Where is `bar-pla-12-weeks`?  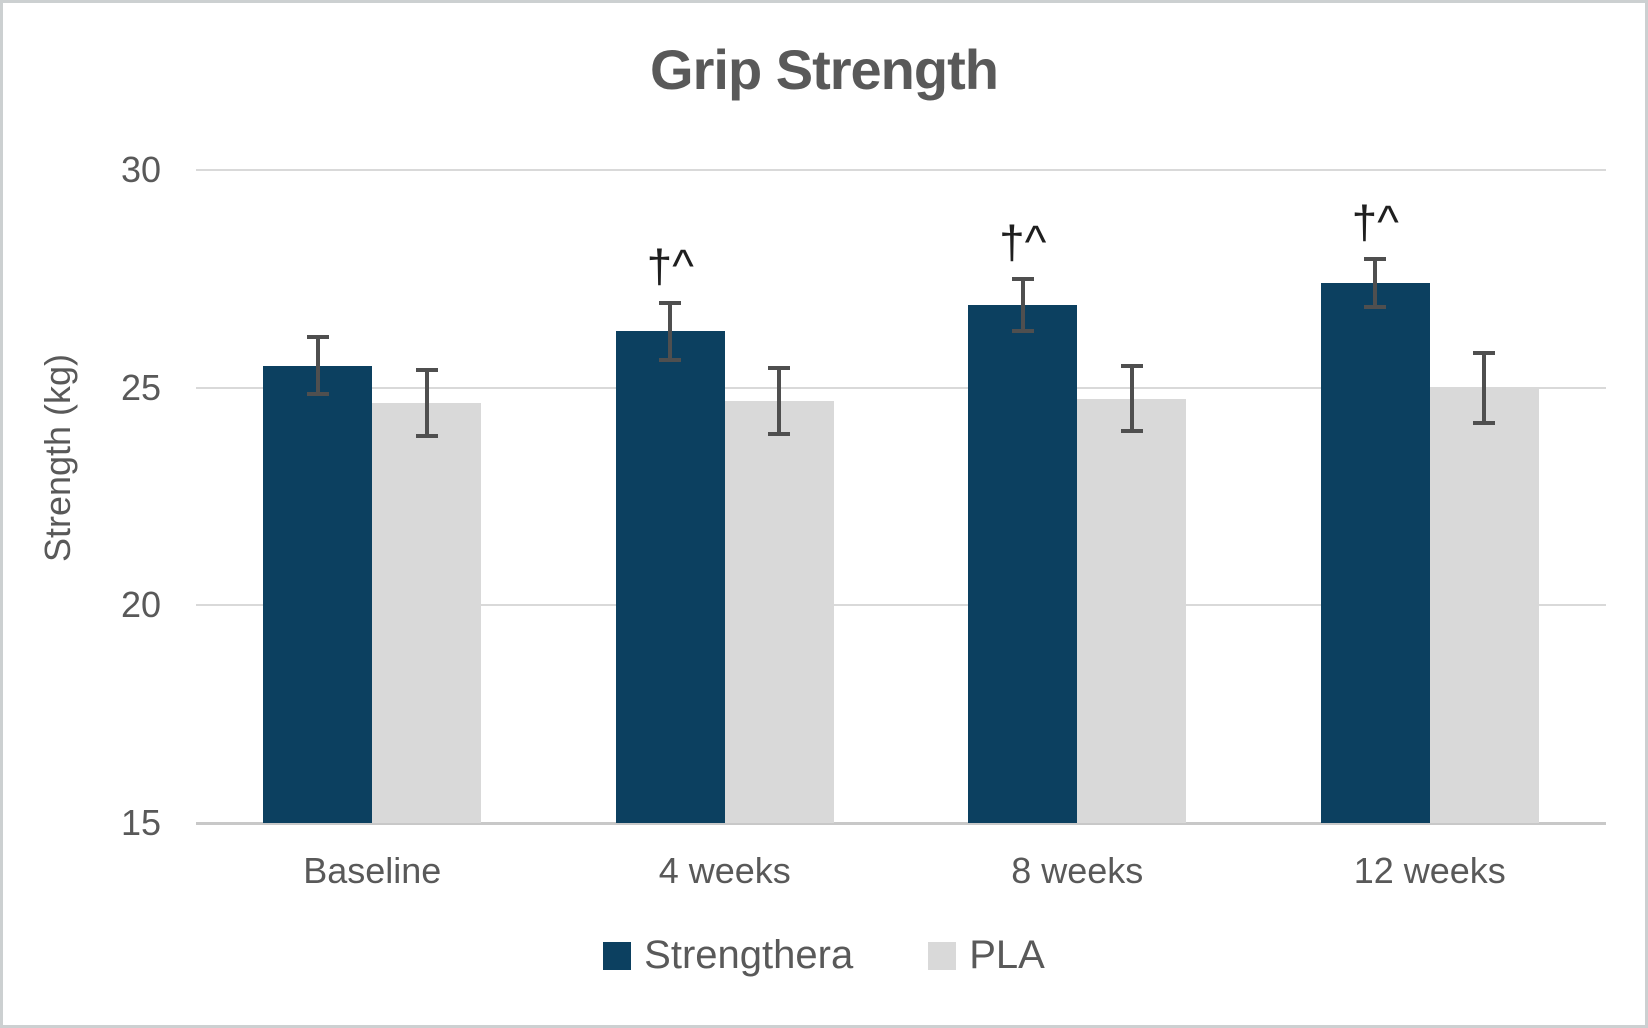
bar-pla-12-weeks is located at coordinates (1484, 605).